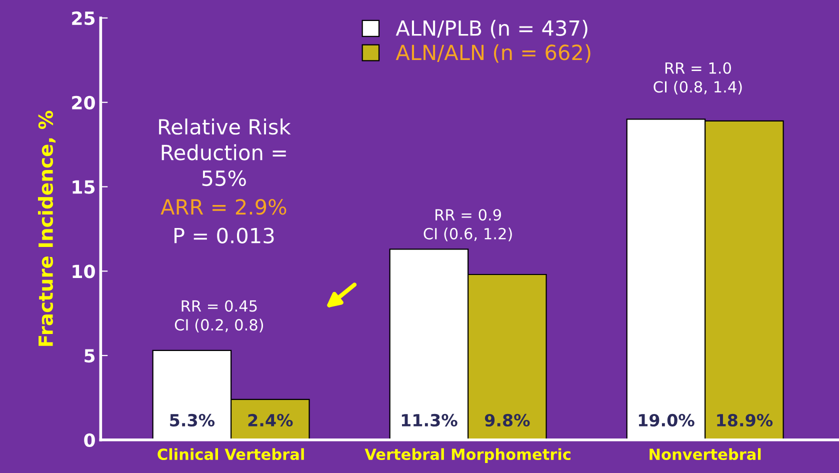  What do you see at coordinates (83, 271) in the screenshot?
I see `y-tick-label: 10` at bounding box center [83, 271].